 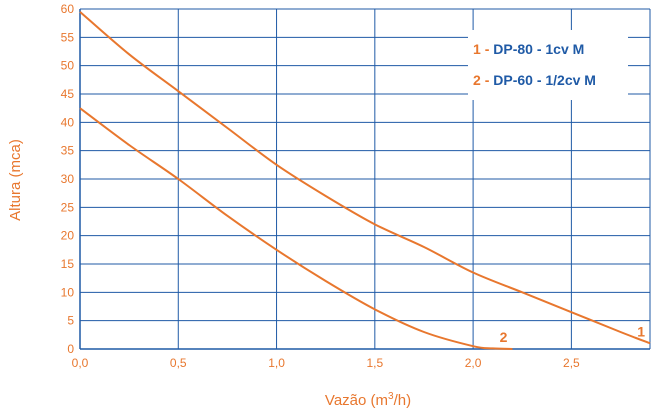 I want to click on y-tick-label-4: 20, so click(x=68, y=236).